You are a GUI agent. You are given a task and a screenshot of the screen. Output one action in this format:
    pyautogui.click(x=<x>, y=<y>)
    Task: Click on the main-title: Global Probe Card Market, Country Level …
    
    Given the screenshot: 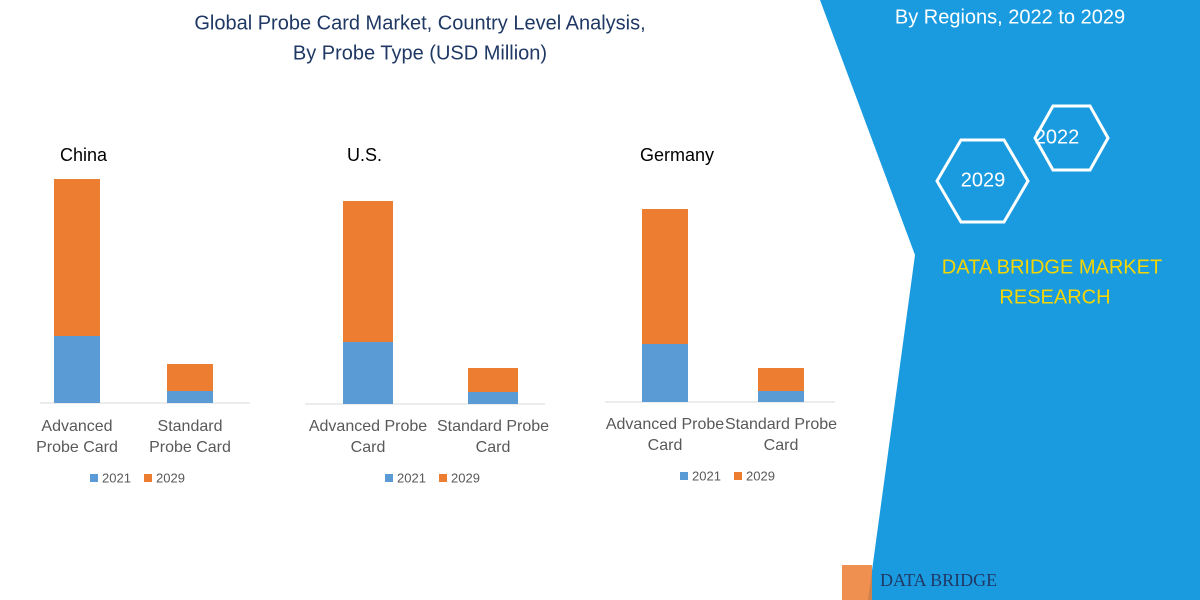 What is the action you would take?
    pyautogui.click(x=419, y=23)
    